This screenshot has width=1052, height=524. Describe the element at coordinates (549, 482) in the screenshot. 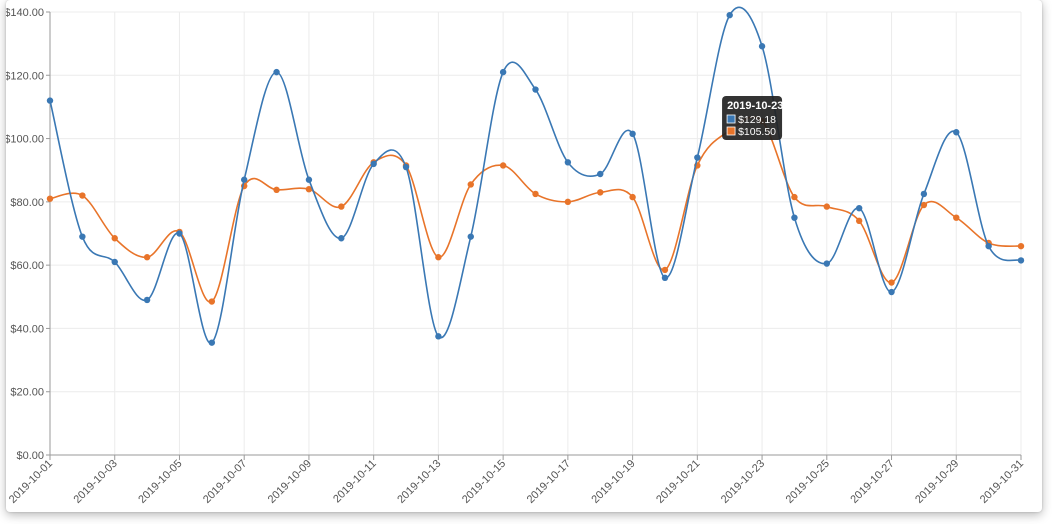

I see `x-tick-label: 2019-10-17` at that location.